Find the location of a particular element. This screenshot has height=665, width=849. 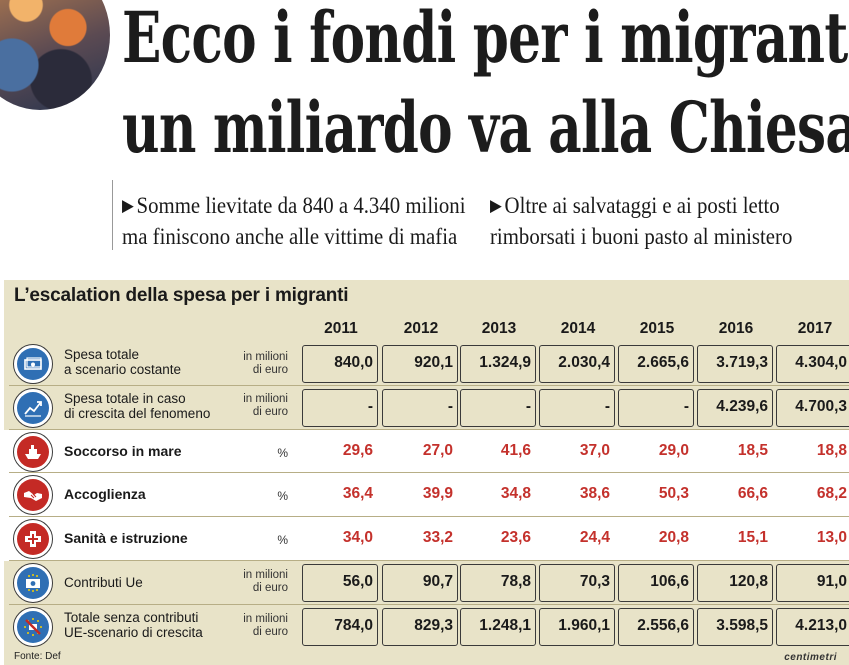

value-cell: 56,0 is located at coordinates (357, 581).